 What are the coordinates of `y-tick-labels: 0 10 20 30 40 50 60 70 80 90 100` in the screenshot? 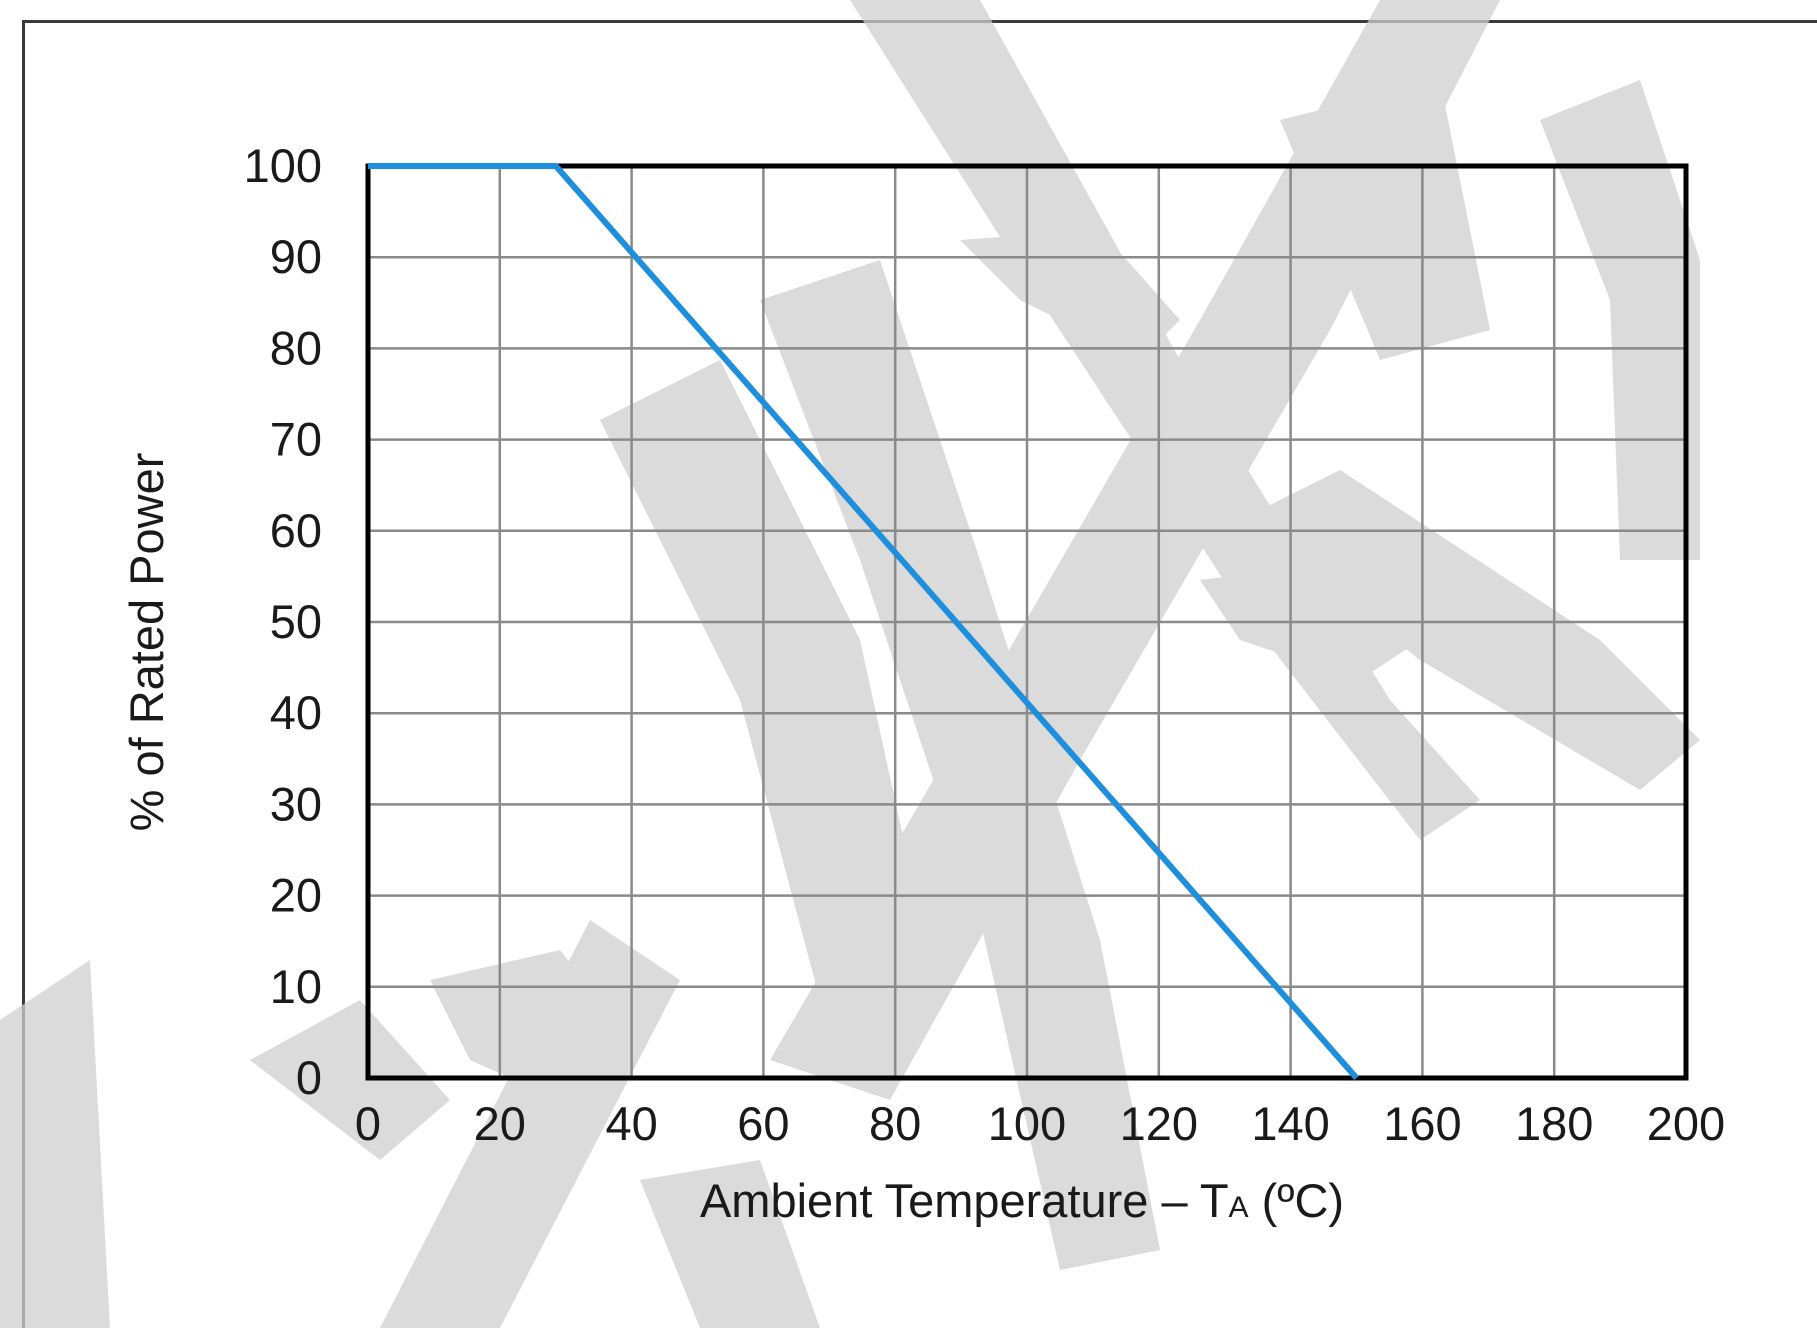 It's located at (283, 621).